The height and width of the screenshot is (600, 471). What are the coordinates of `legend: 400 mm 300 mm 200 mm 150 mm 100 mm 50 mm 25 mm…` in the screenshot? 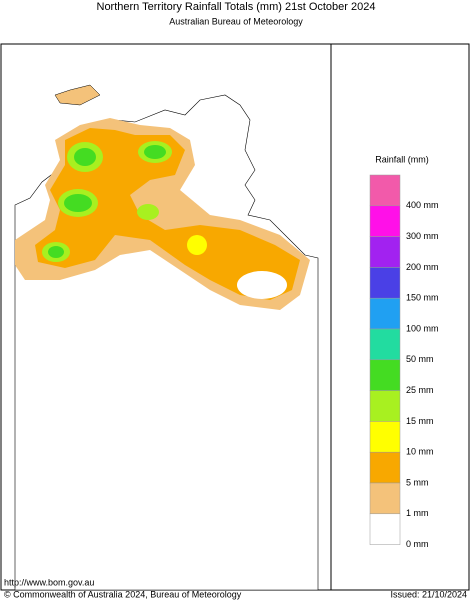 It's located at (404, 361).